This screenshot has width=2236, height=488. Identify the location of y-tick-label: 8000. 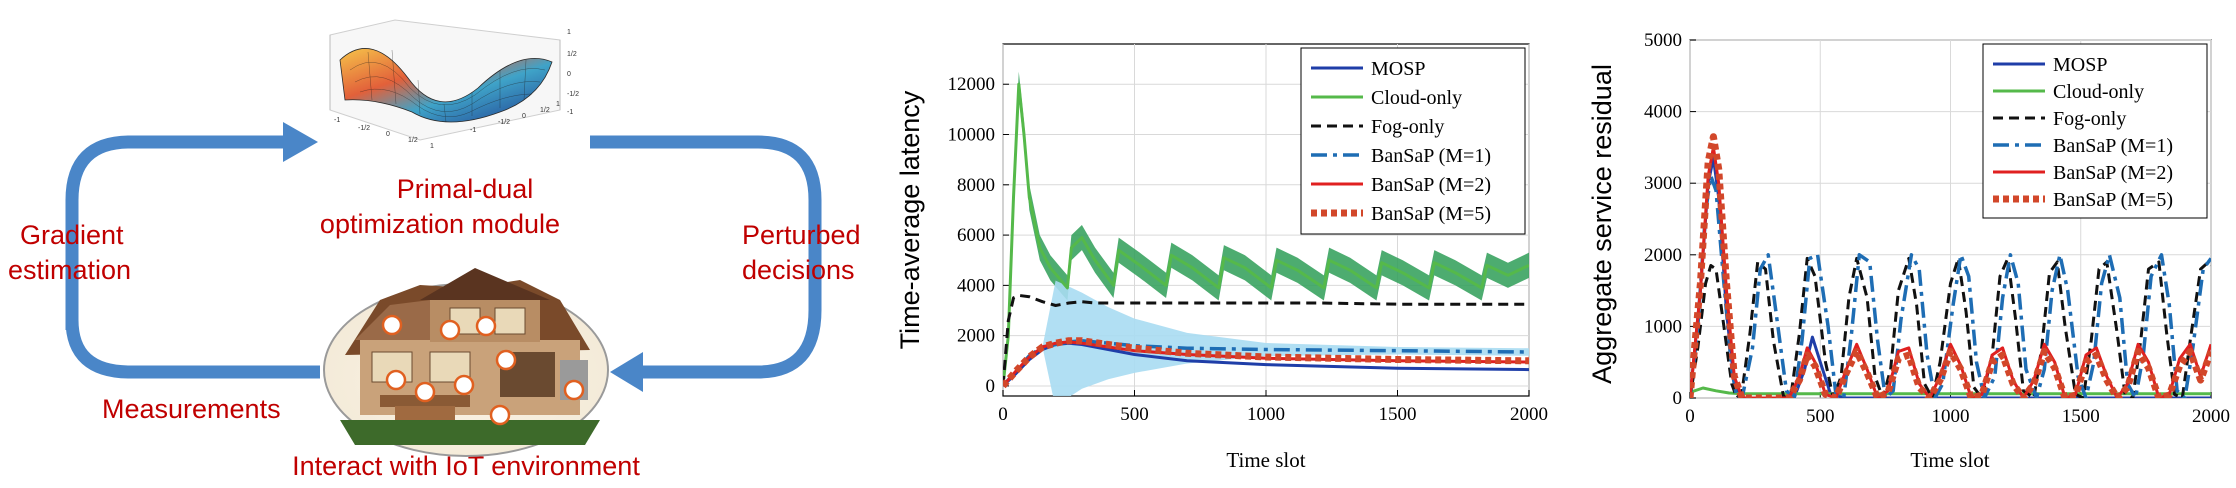
(976, 185).